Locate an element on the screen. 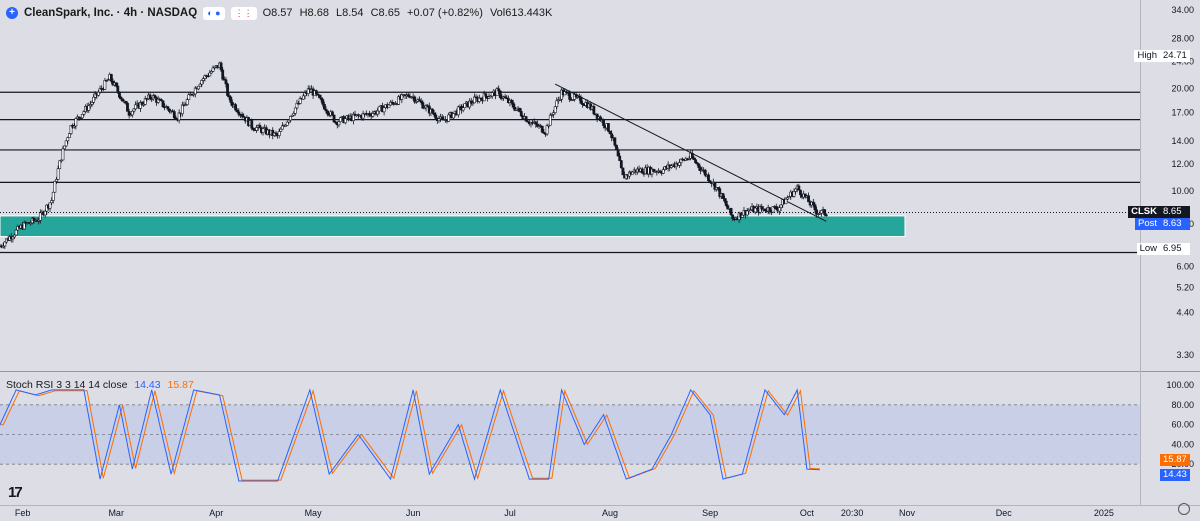 The width and height of the screenshot is (1200, 521). time-tick-label: Aug is located at coordinates (610, 513).